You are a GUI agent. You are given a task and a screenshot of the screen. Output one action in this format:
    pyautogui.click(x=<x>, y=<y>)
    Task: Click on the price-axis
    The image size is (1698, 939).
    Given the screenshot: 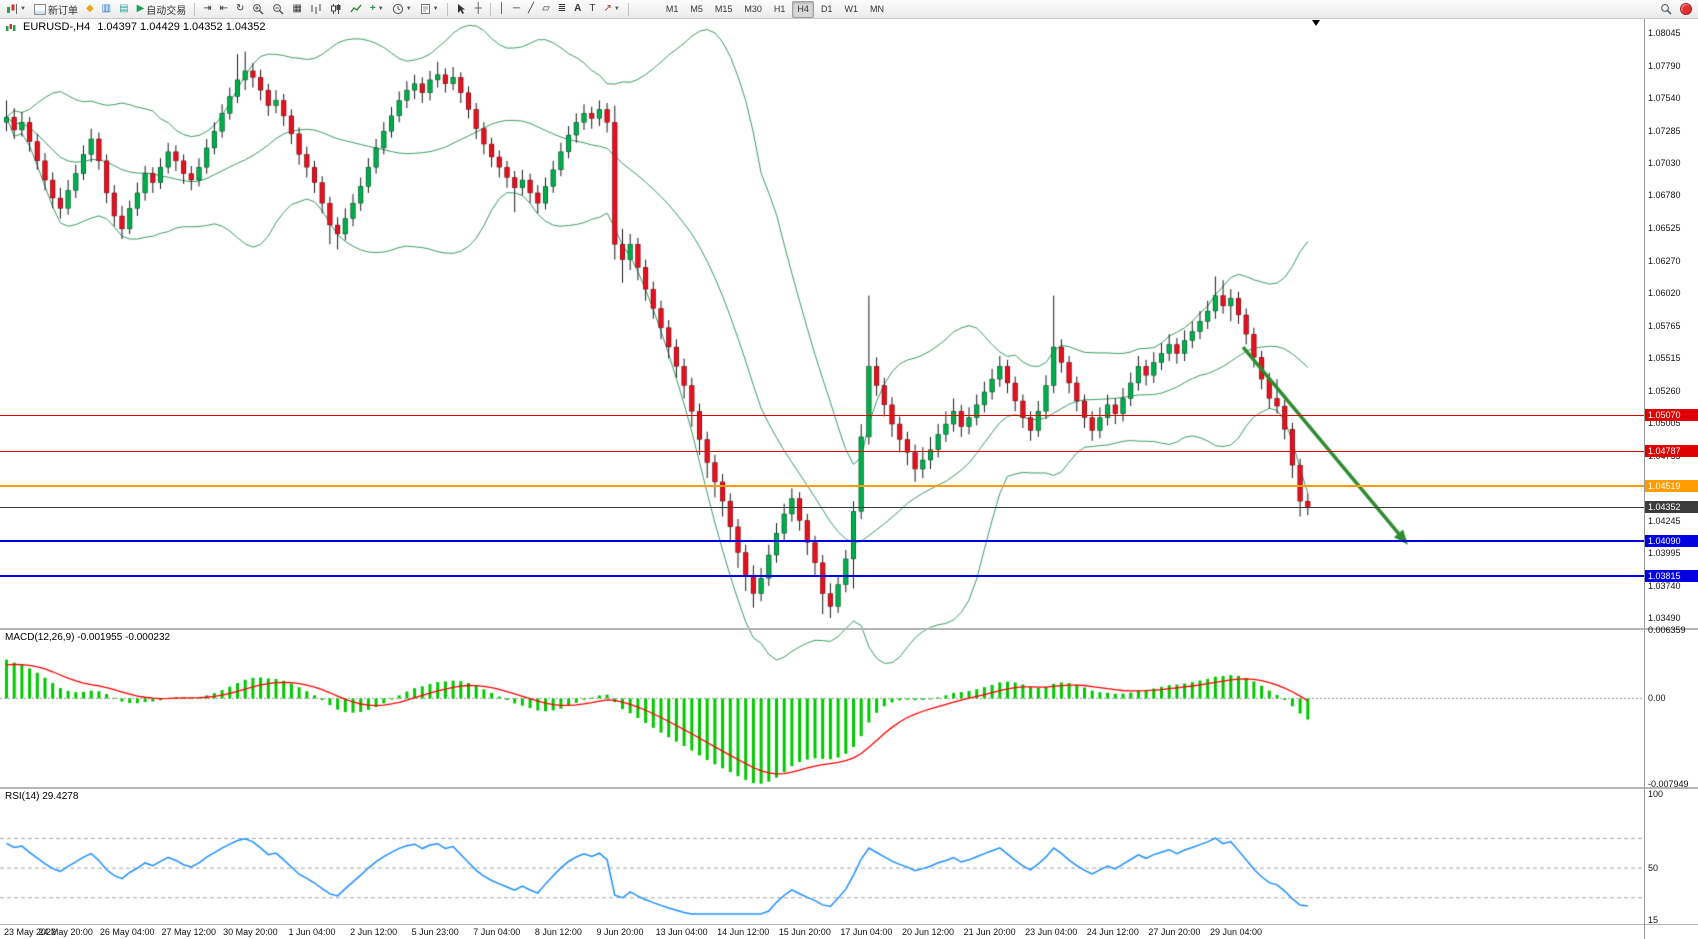 What is the action you would take?
    pyautogui.click(x=1671, y=471)
    